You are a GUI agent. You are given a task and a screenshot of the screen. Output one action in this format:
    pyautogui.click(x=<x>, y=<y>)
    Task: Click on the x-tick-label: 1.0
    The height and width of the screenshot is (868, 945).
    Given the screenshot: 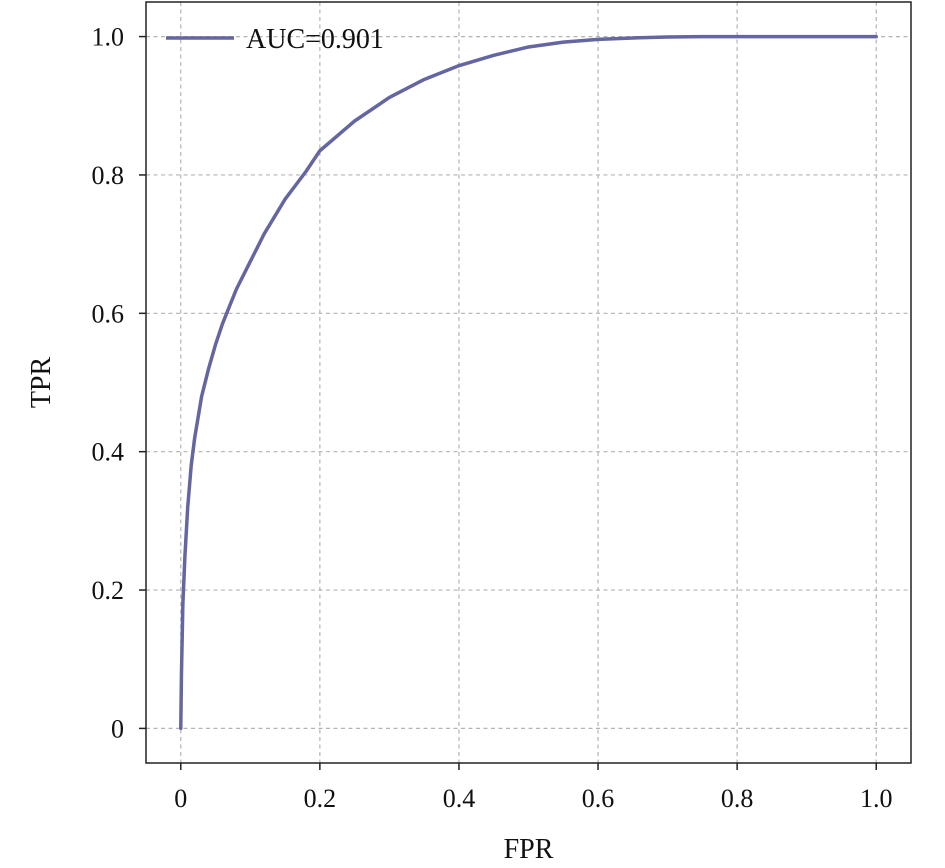 What is the action you would take?
    pyautogui.click(x=876, y=798)
    